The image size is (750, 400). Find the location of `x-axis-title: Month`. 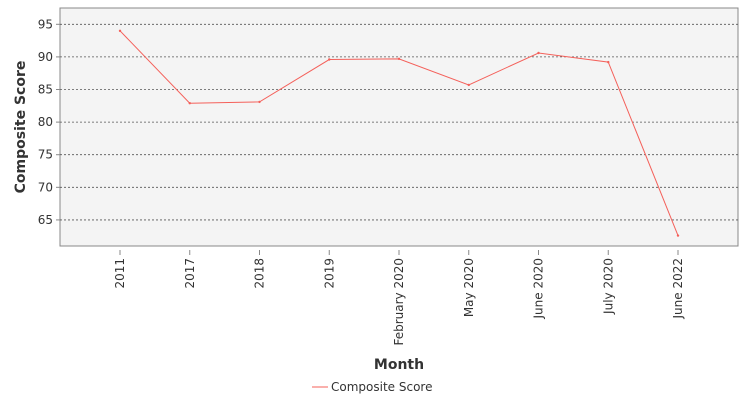

x-axis-title: Month is located at coordinates (399, 365).